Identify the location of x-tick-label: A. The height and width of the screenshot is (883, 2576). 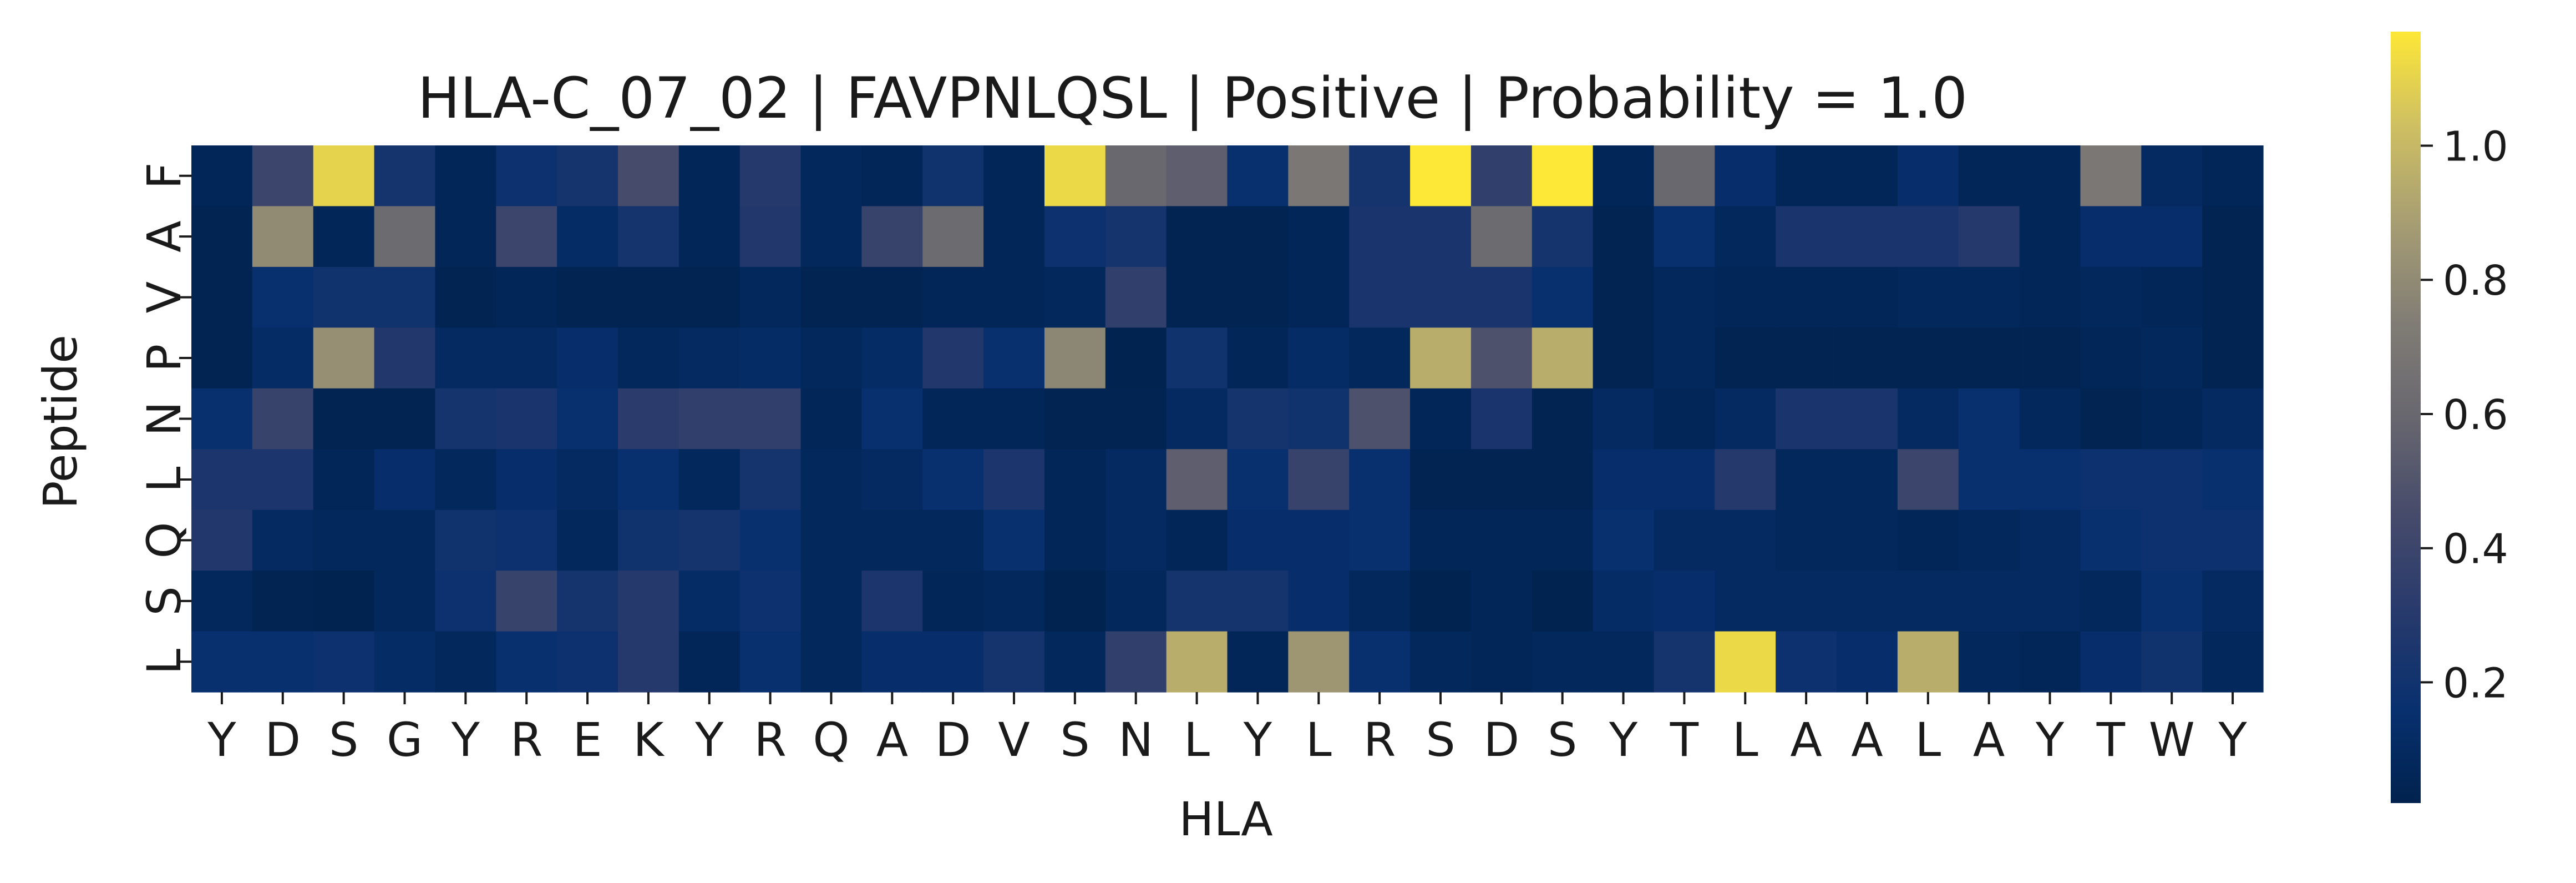
(892, 740).